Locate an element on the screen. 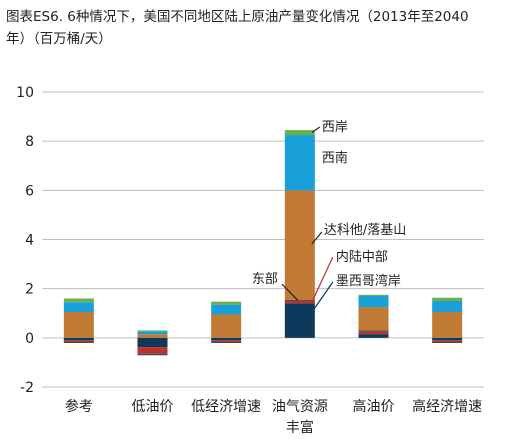 This screenshot has height=439, width=508. series-annotation-label: 达科他/落基山 is located at coordinates (365, 230).